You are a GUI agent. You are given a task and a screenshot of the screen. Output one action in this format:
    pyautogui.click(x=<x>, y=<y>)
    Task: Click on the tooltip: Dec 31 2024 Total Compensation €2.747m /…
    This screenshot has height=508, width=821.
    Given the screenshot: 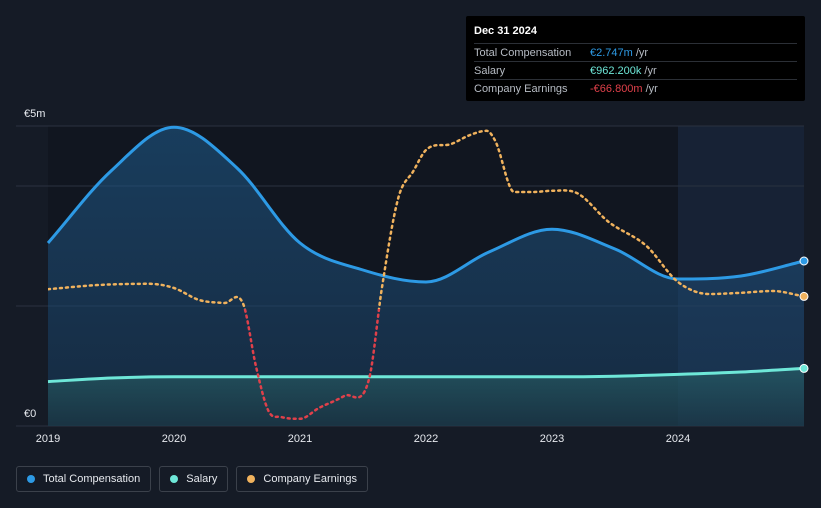 What is the action you would take?
    pyautogui.click(x=635, y=58)
    